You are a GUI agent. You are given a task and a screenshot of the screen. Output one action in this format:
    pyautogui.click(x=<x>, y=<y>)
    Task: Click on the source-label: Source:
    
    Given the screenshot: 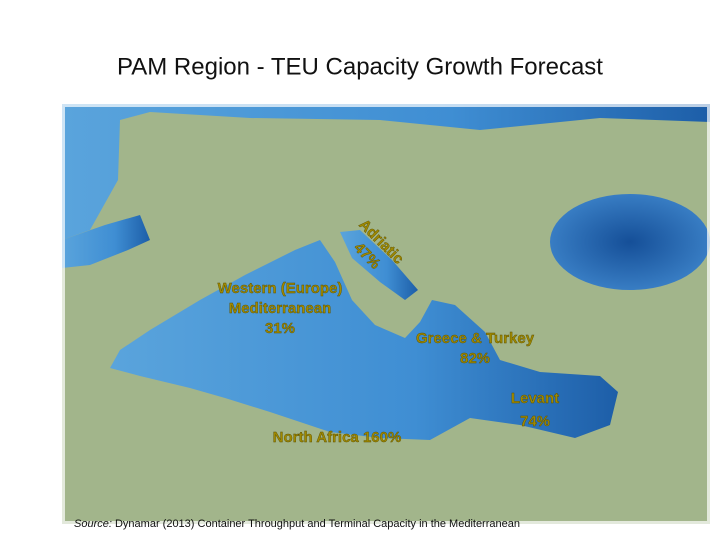 What is the action you would take?
    pyautogui.click(x=93, y=524)
    